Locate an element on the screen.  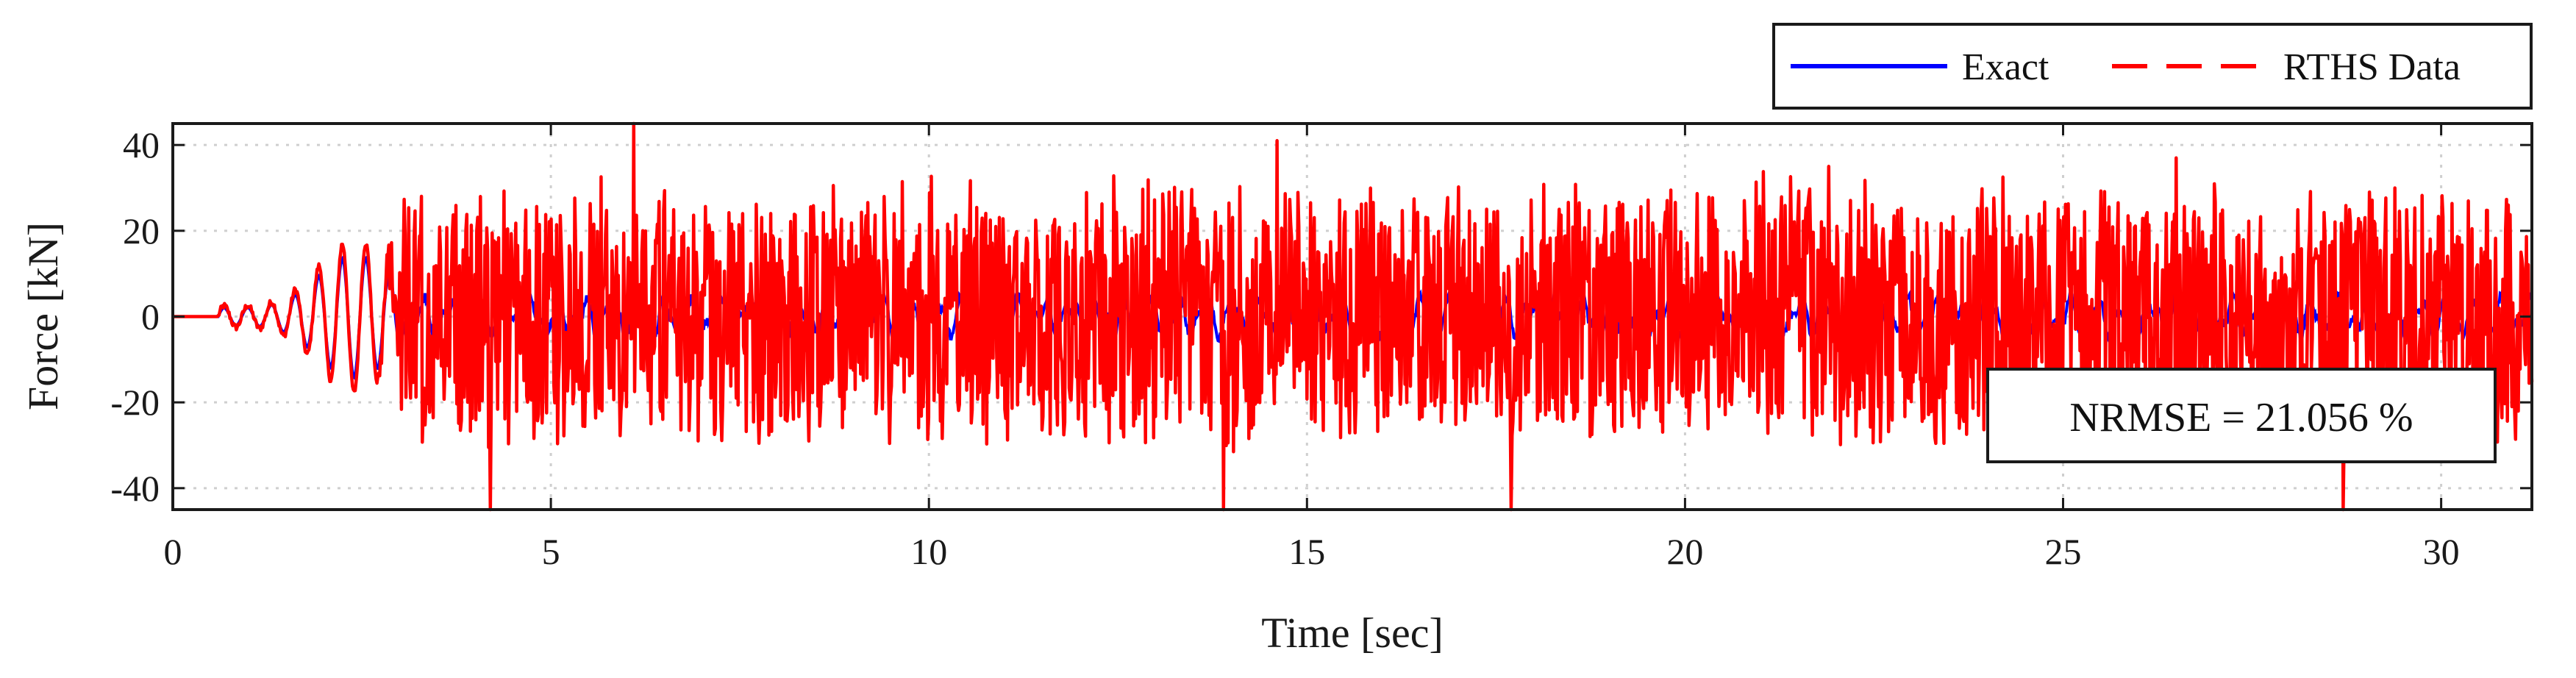
annotation-box is located at coordinates (2241, 415).